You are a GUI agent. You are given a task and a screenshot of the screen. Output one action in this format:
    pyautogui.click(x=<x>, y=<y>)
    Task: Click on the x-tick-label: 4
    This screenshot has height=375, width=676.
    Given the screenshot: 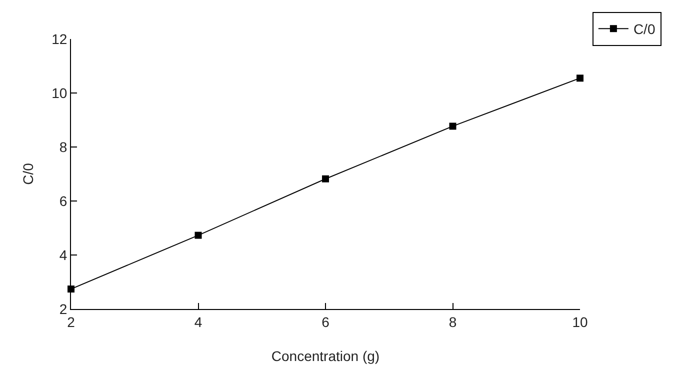 What is the action you would take?
    pyautogui.click(x=198, y=322)
    